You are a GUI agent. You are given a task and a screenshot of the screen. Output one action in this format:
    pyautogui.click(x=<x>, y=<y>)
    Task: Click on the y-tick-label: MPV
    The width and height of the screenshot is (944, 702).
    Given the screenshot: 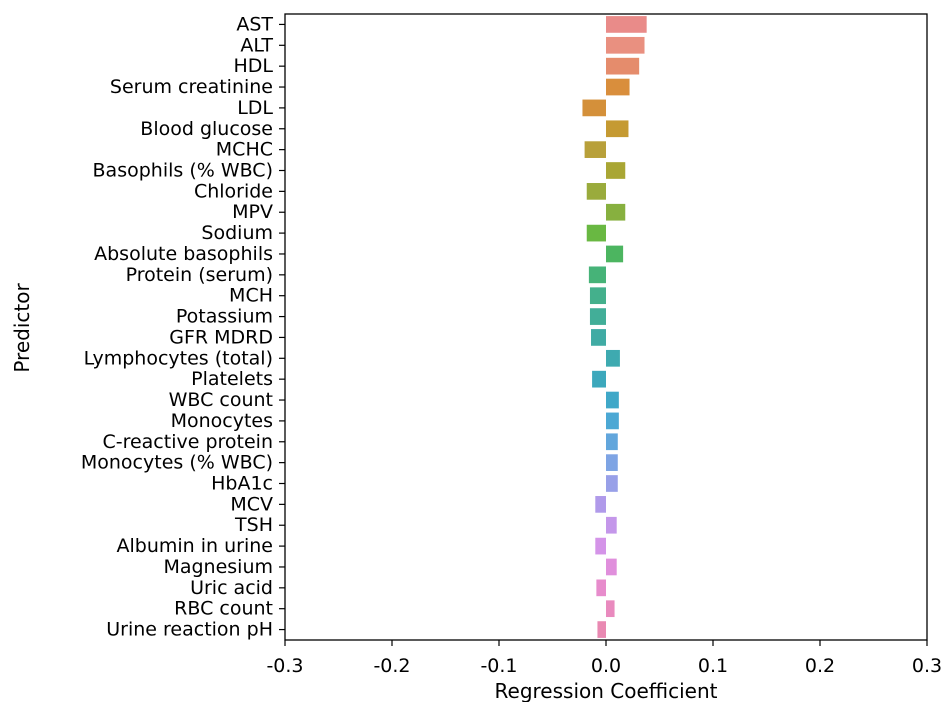 What is the action you would take?
    pyautogui.click(x=252, y=212)
    